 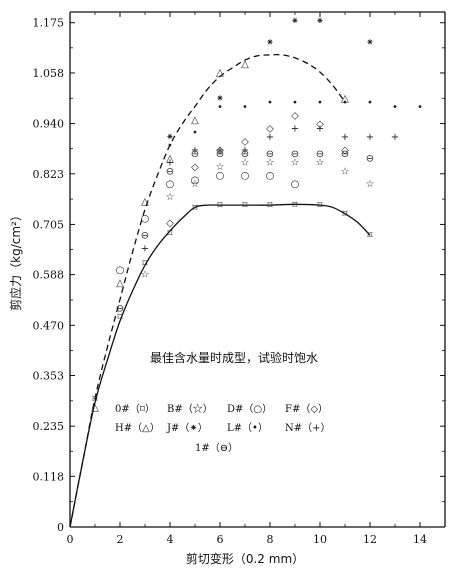 I want to click on legend-item: N#（+）, so click(x=308, y=428).